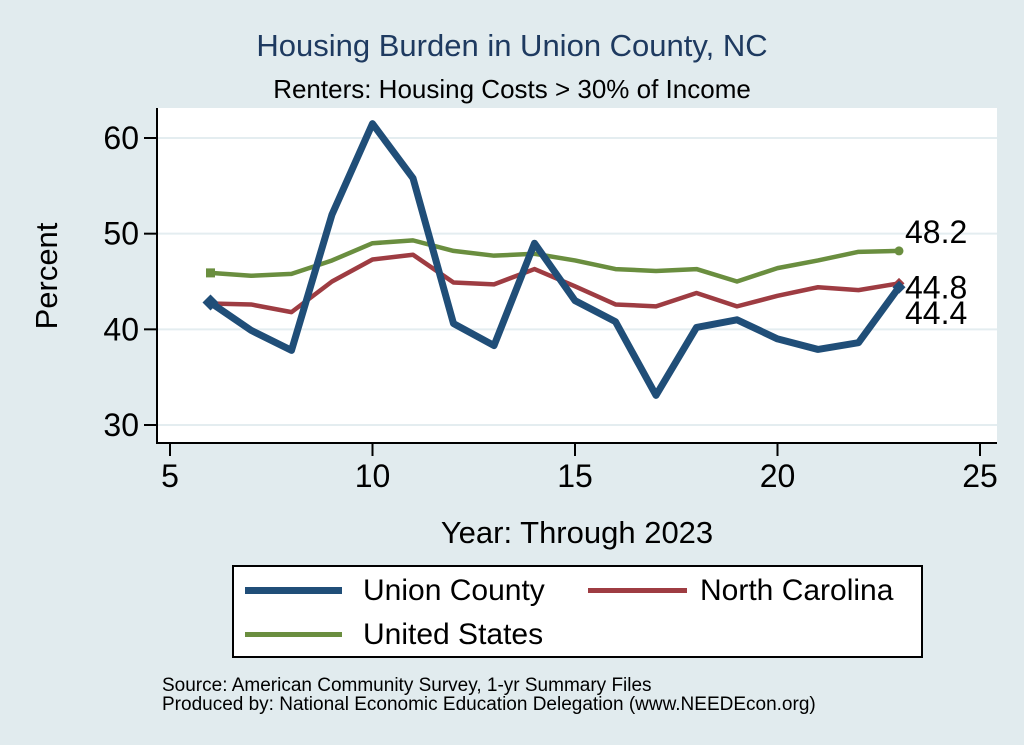 Image resolution: width=1024 pixels, height=745 pixels. I want to click on series-marker-united-states-start, so click(210, 273).